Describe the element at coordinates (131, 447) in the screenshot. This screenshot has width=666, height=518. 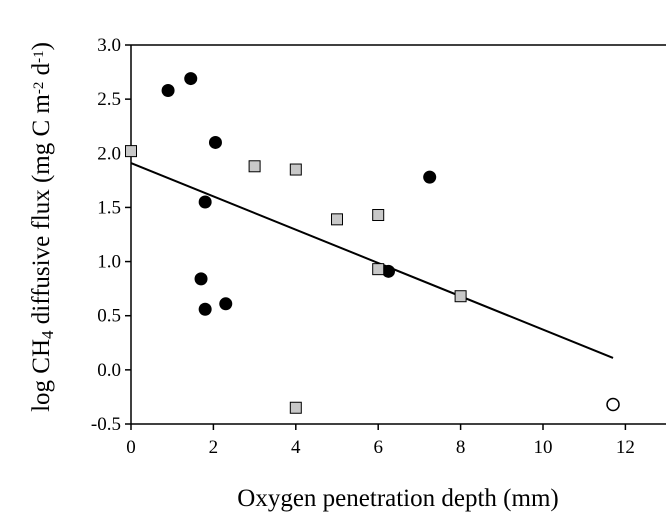
I see `x-tick-label: 0` at that location.